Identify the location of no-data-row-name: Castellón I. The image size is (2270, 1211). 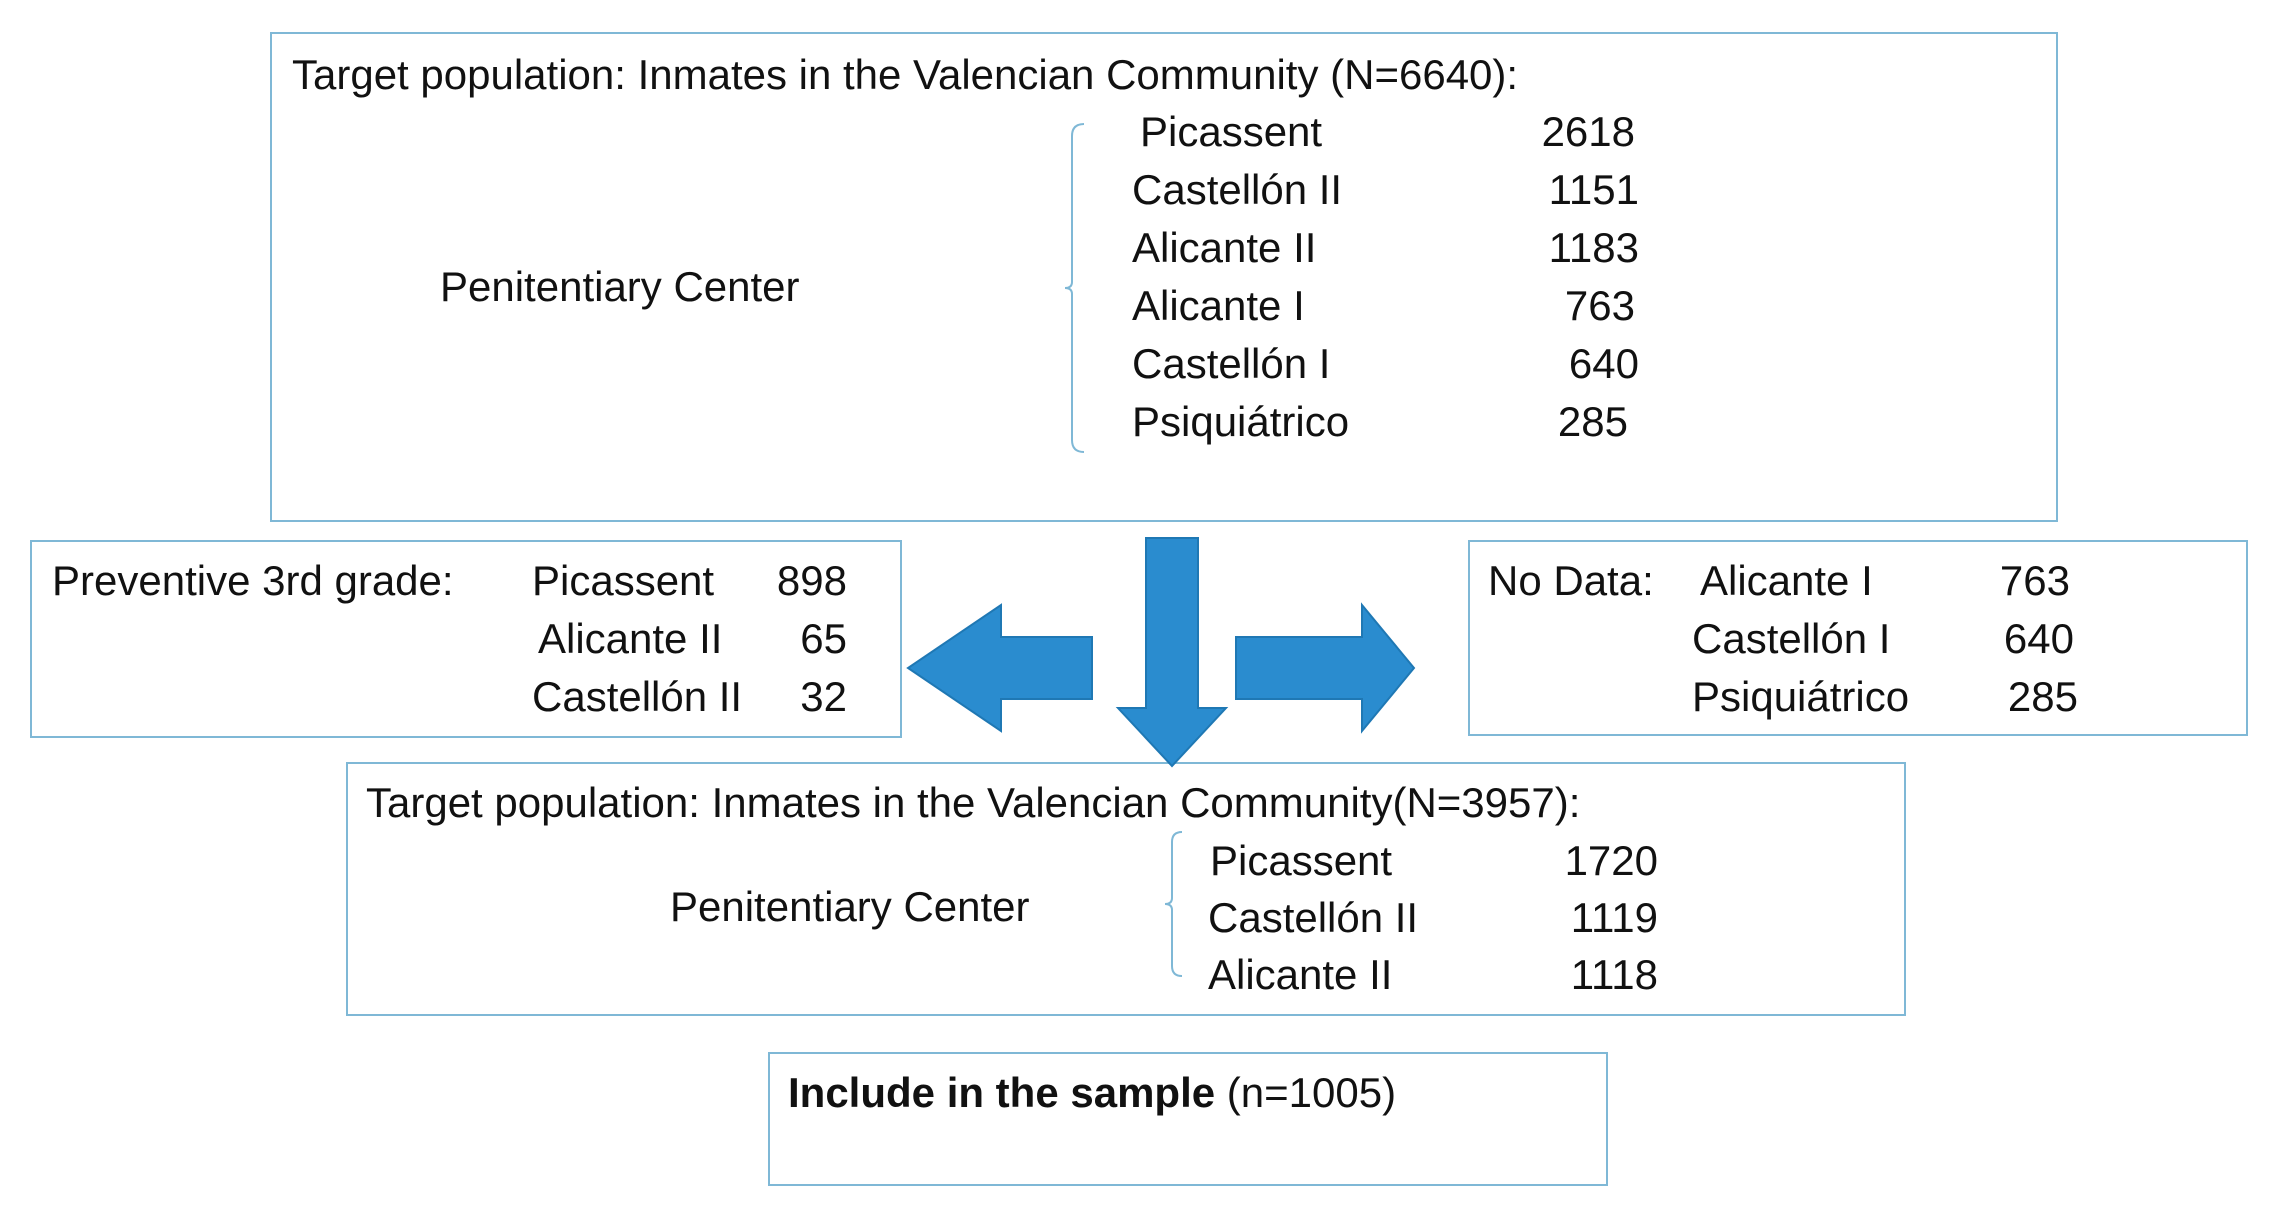
(1791, 638).